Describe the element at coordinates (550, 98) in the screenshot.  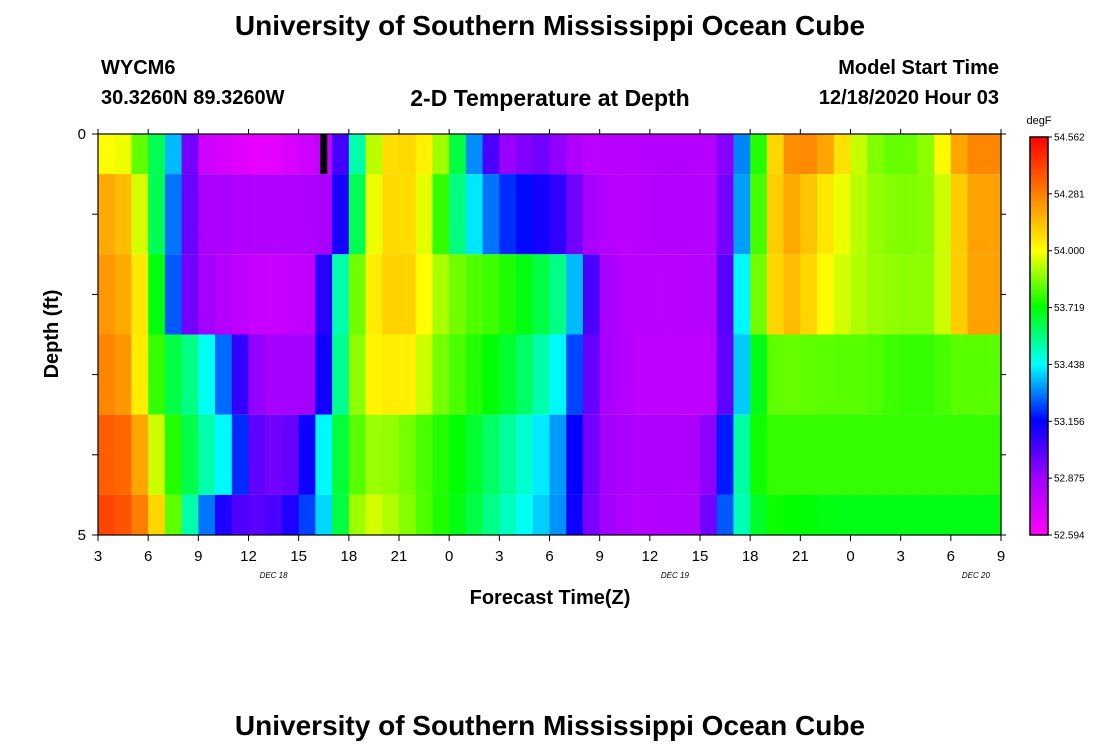
I see `plot-title: 2-D Temperature at Depth` at that location.